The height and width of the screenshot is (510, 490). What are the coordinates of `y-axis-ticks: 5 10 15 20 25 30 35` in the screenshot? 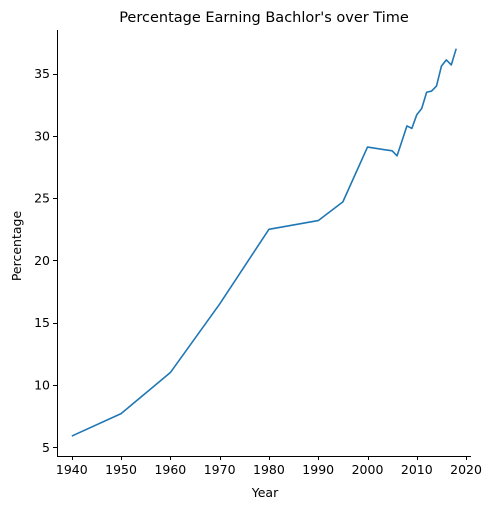 It's located at (45, 260).